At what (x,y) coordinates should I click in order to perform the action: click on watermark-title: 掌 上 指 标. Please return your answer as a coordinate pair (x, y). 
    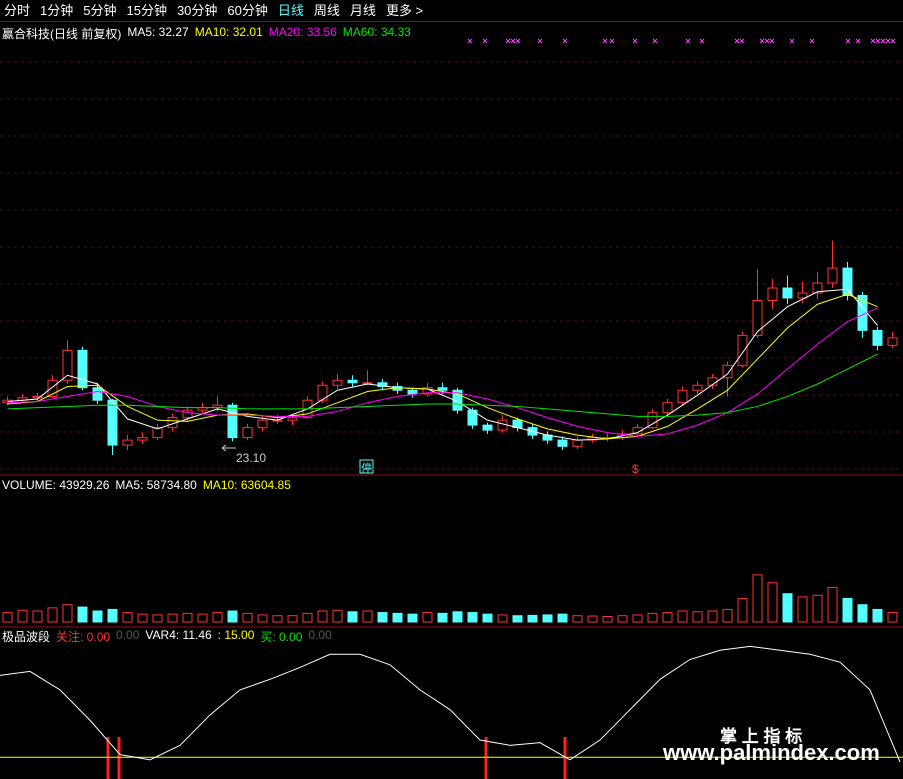
    Looking at the image, I should click on (761, 736).